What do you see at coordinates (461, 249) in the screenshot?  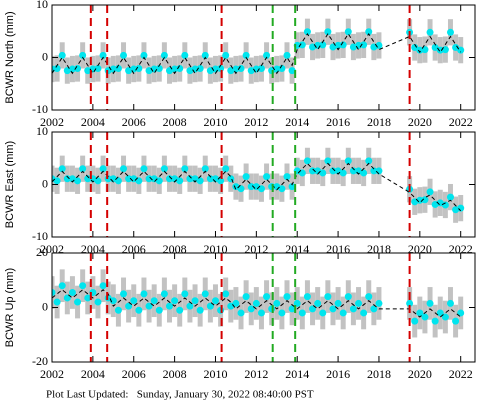 I see `x-tick-label: 2022` at bounding box center [461, 249].